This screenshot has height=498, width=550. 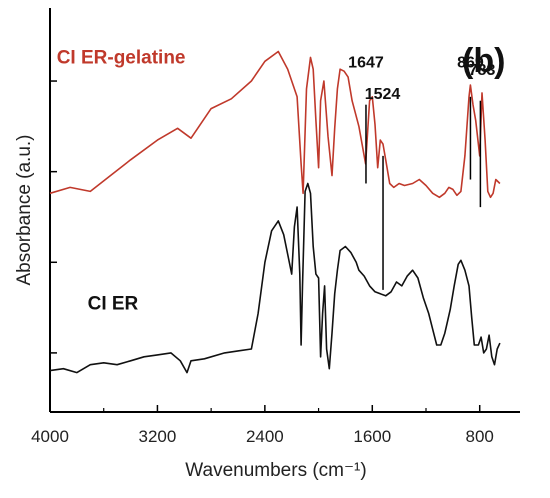 What do you see at coordinates (53, 217) in the screenshot?
I see `y-ticks` at bounding box center [53, 217].